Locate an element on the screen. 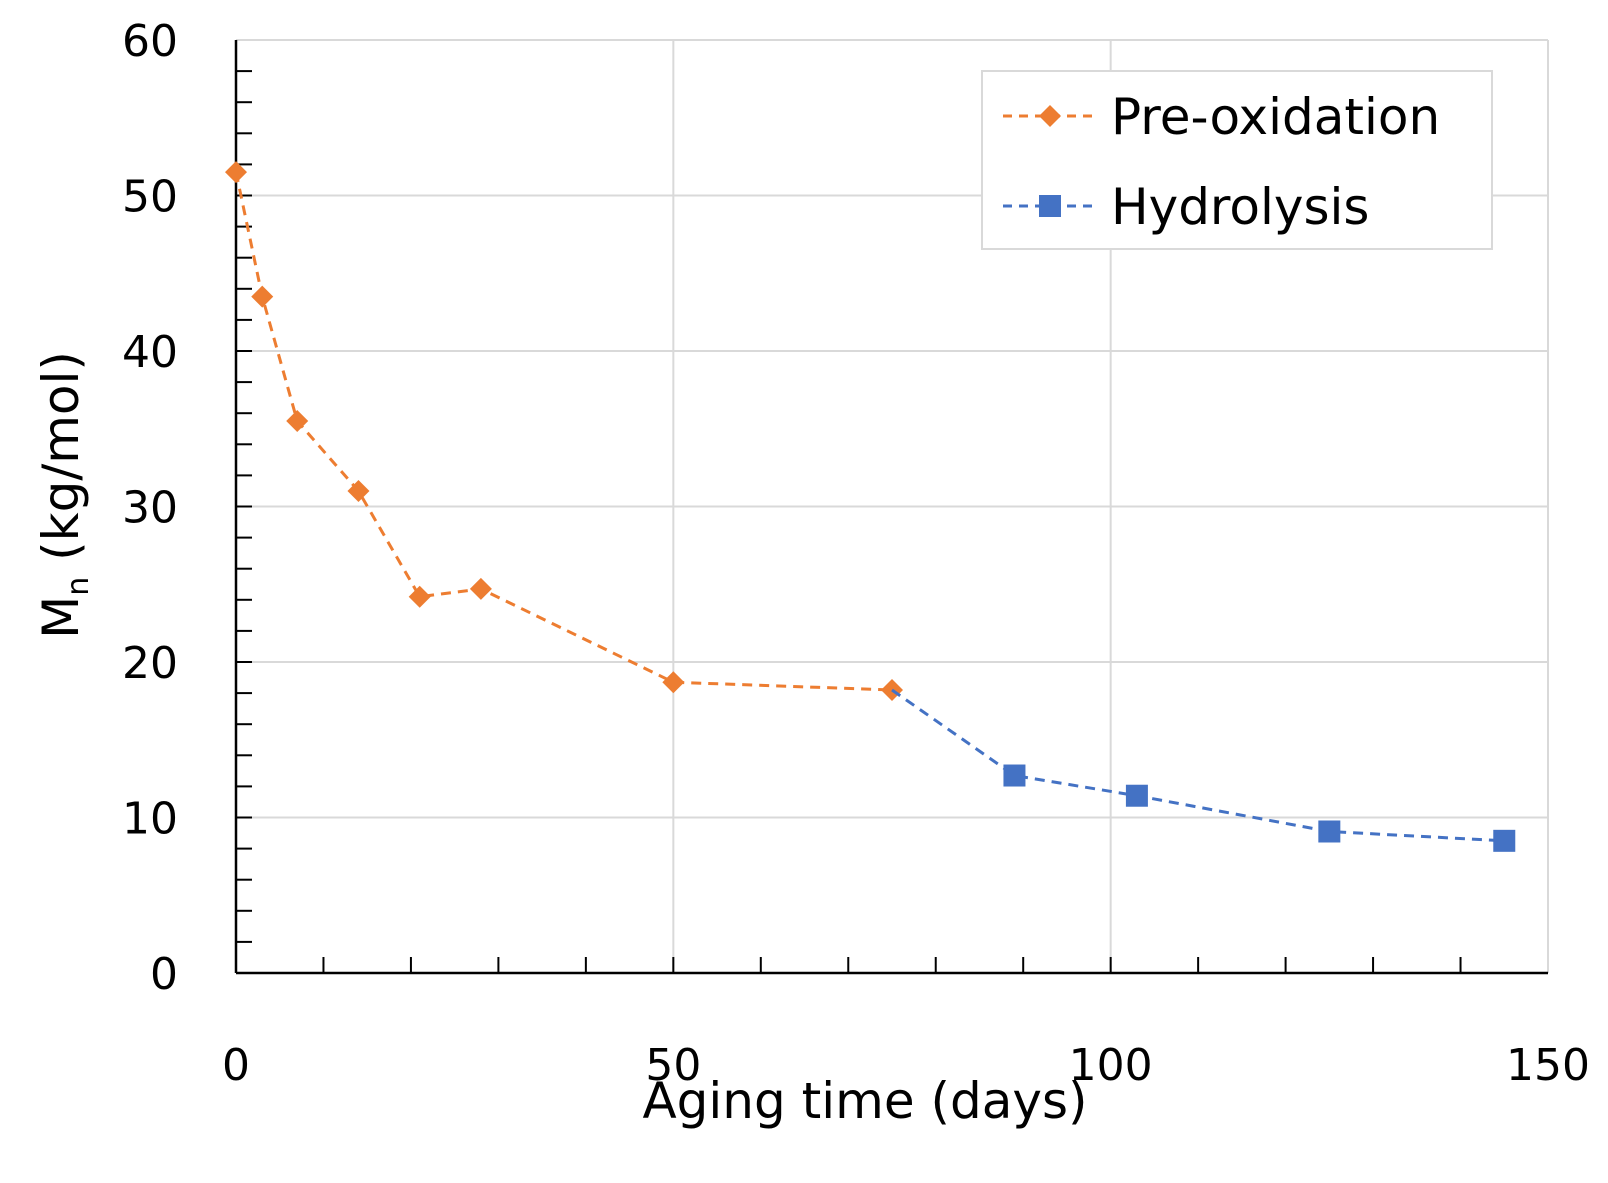 The height and width of the screenshot is (1183, 1608). y-tick-label: 40 is located at coordinates (150, 352).